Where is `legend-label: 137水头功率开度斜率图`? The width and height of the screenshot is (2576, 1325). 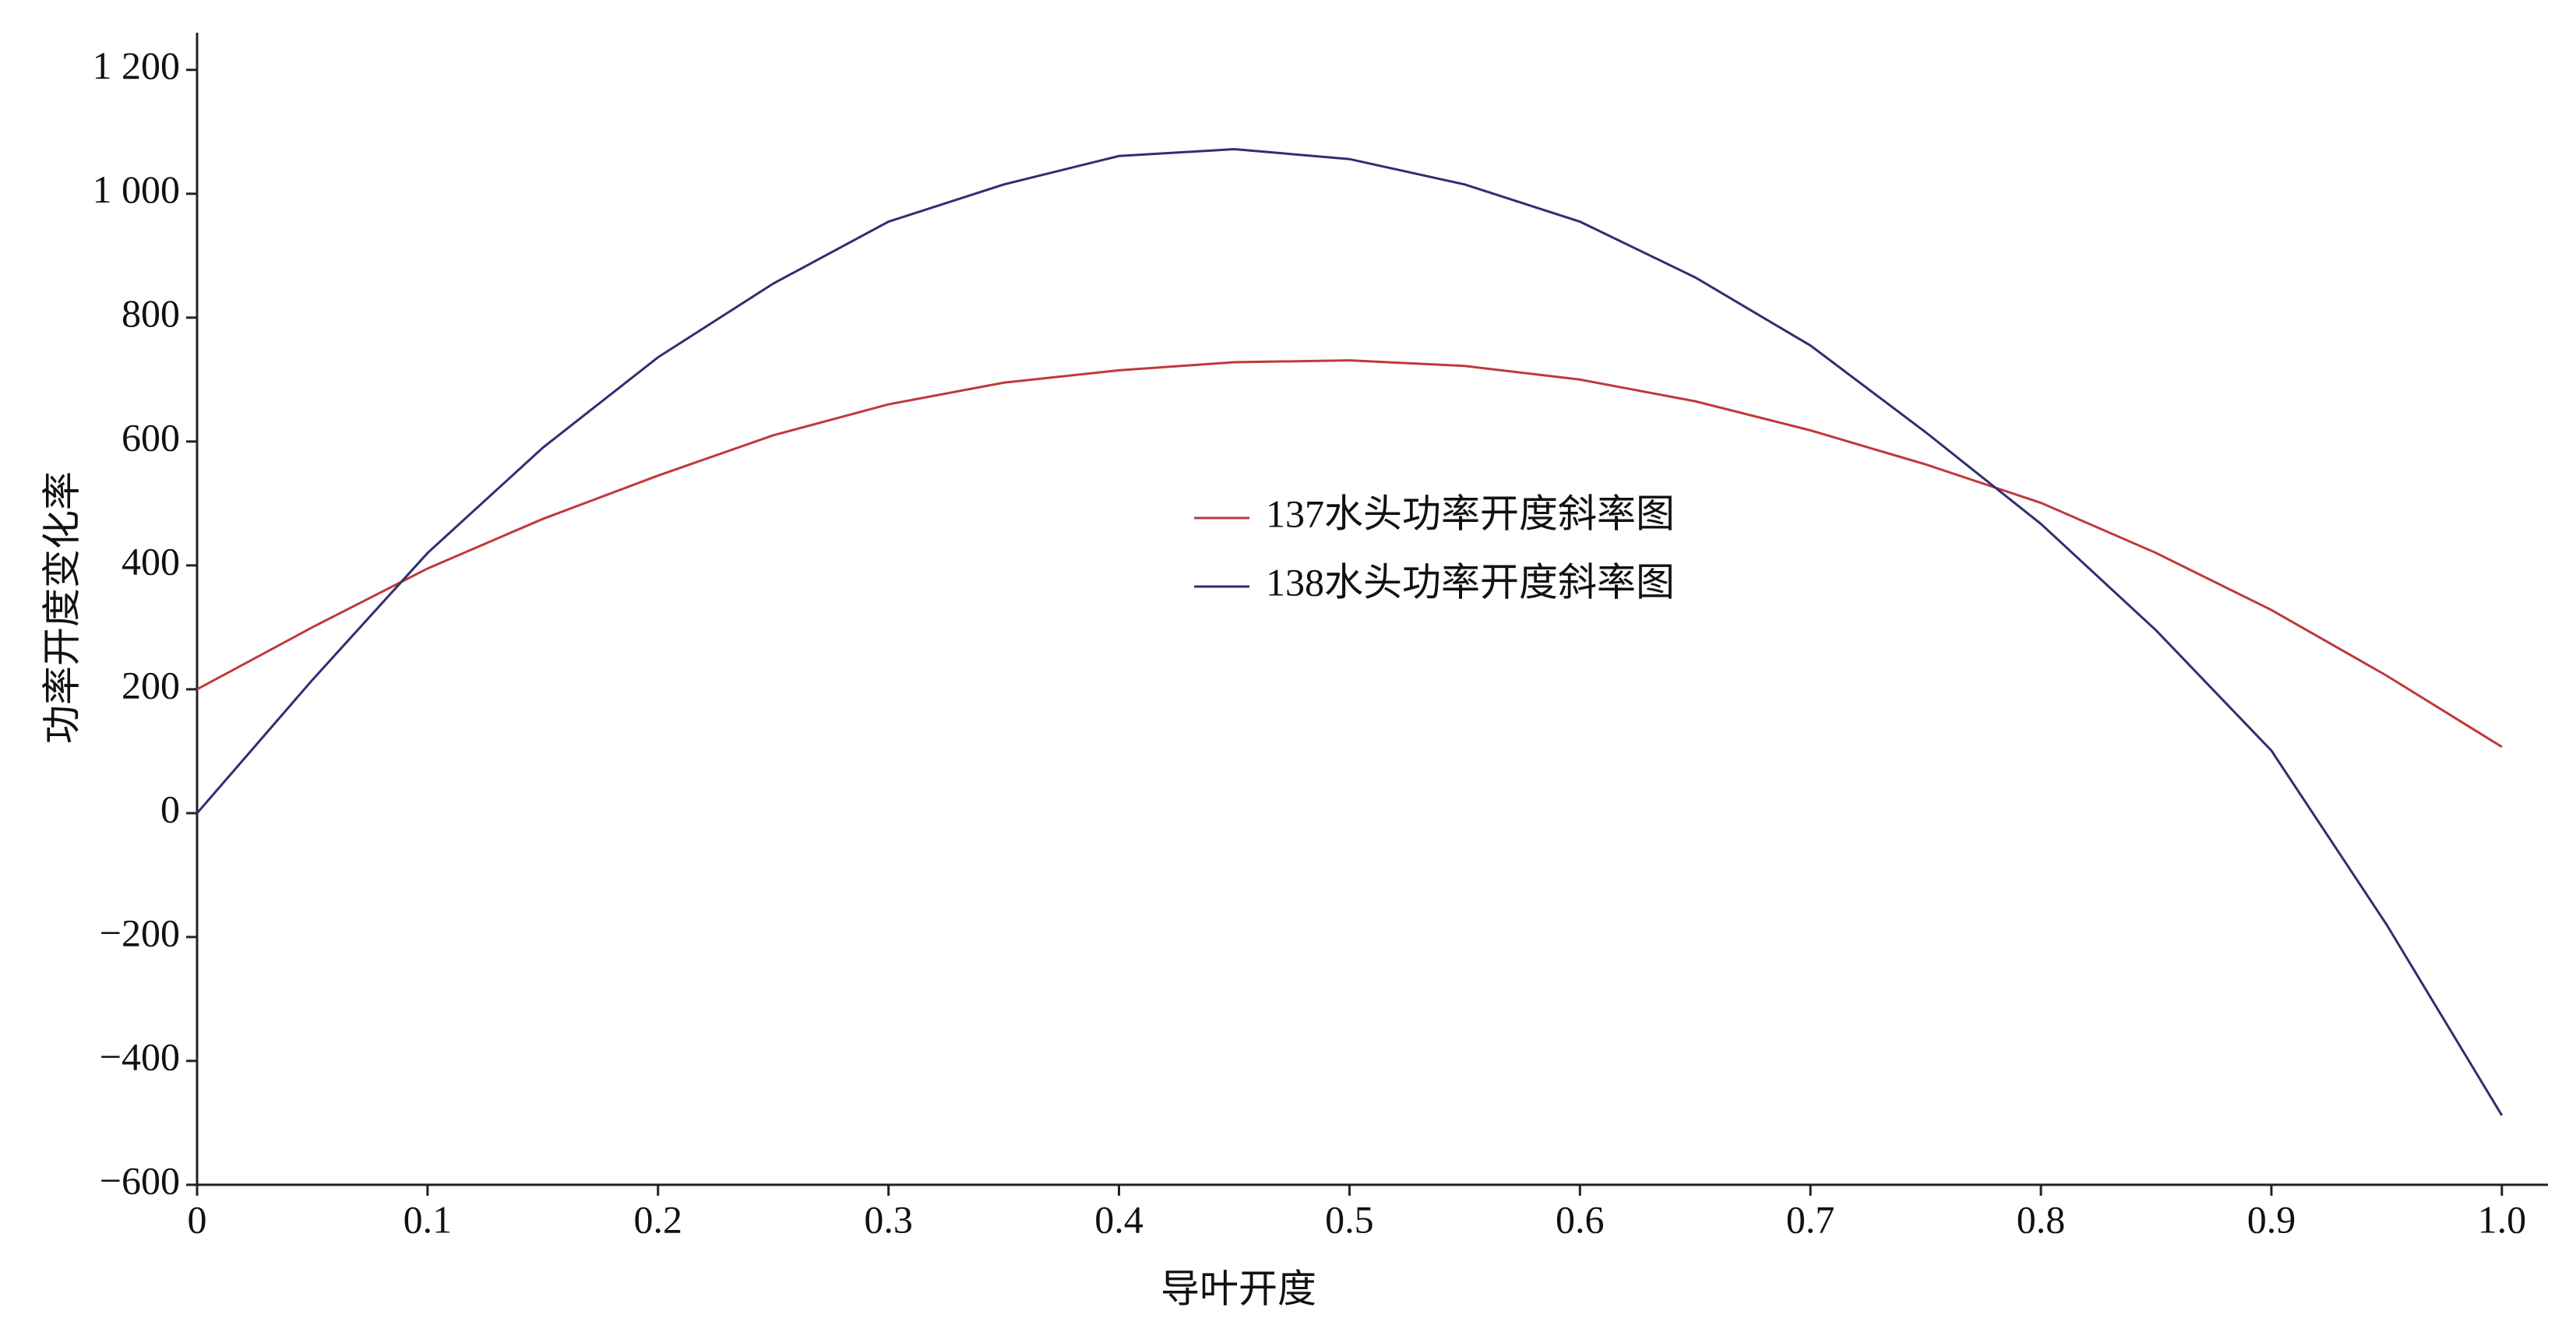 legend-label: 137水头功率开度斜率图 is located at coordinates (1470, 513).